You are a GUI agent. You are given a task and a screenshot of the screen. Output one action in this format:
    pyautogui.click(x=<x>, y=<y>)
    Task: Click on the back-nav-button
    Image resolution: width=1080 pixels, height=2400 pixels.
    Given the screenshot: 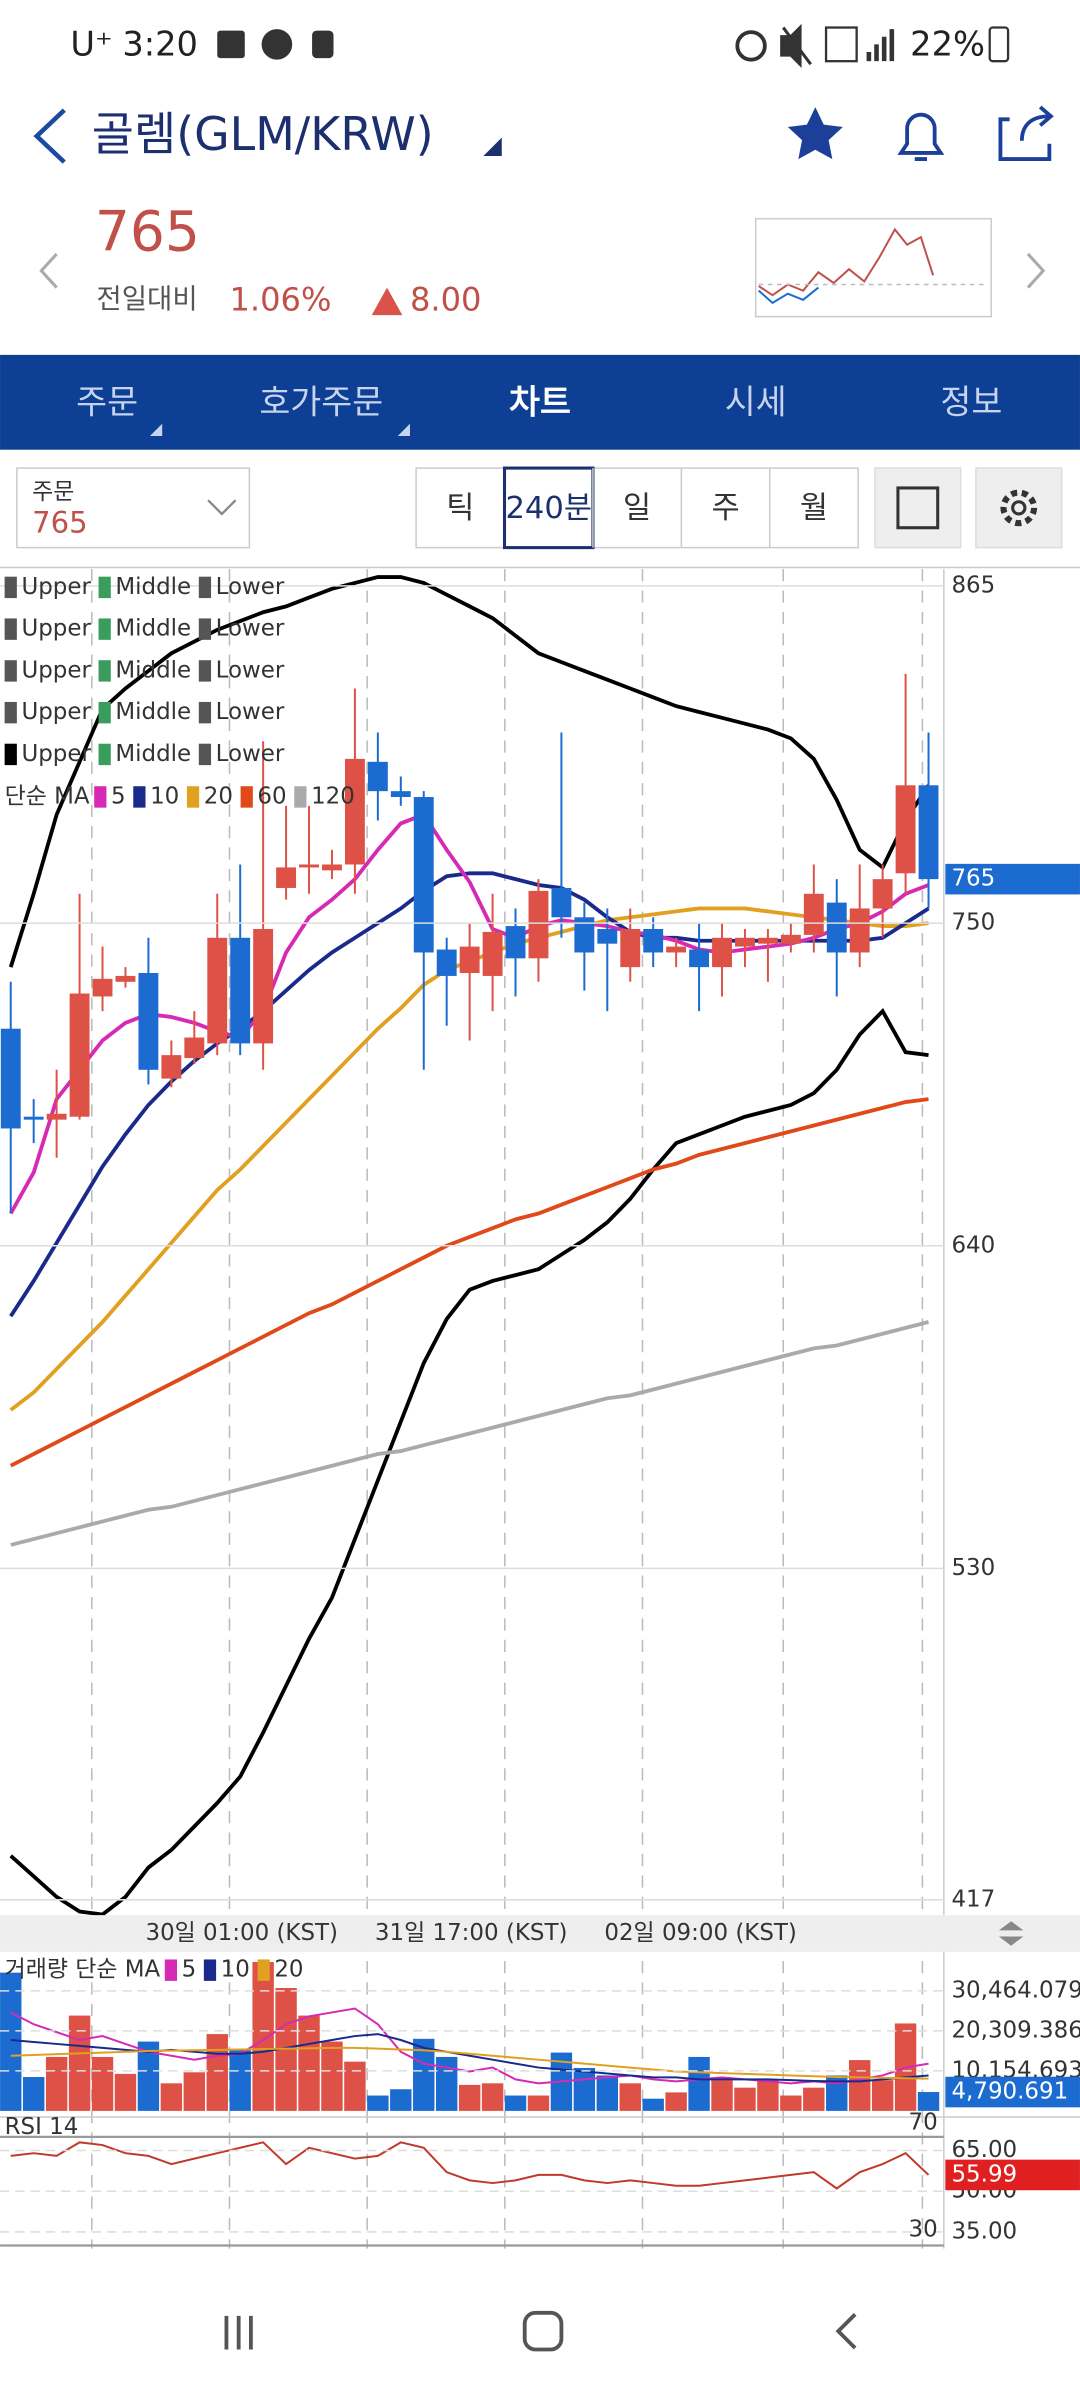 What is the action you would take?
    pyautogui.click(x=846, y=2331)
    